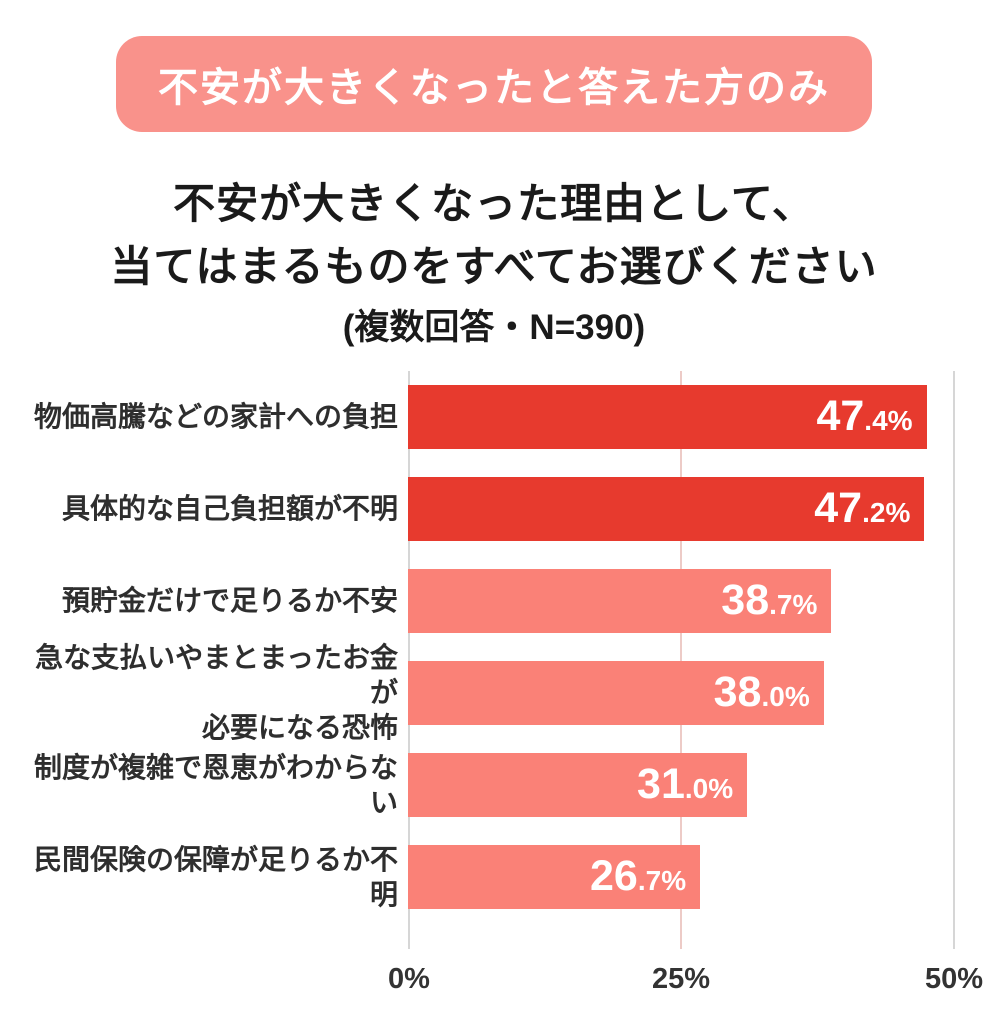  What do you see at coordinates (215, 784) in the screenshot?
I see `category-label: 制度が複雑で恩恵がわからない` at bounding box center [215, 784].